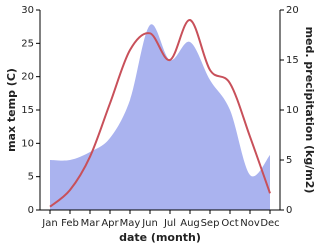 The width and height of the screenshot is (320, 247). I want to click on x-tick-label: Sep, so click(210, 223).